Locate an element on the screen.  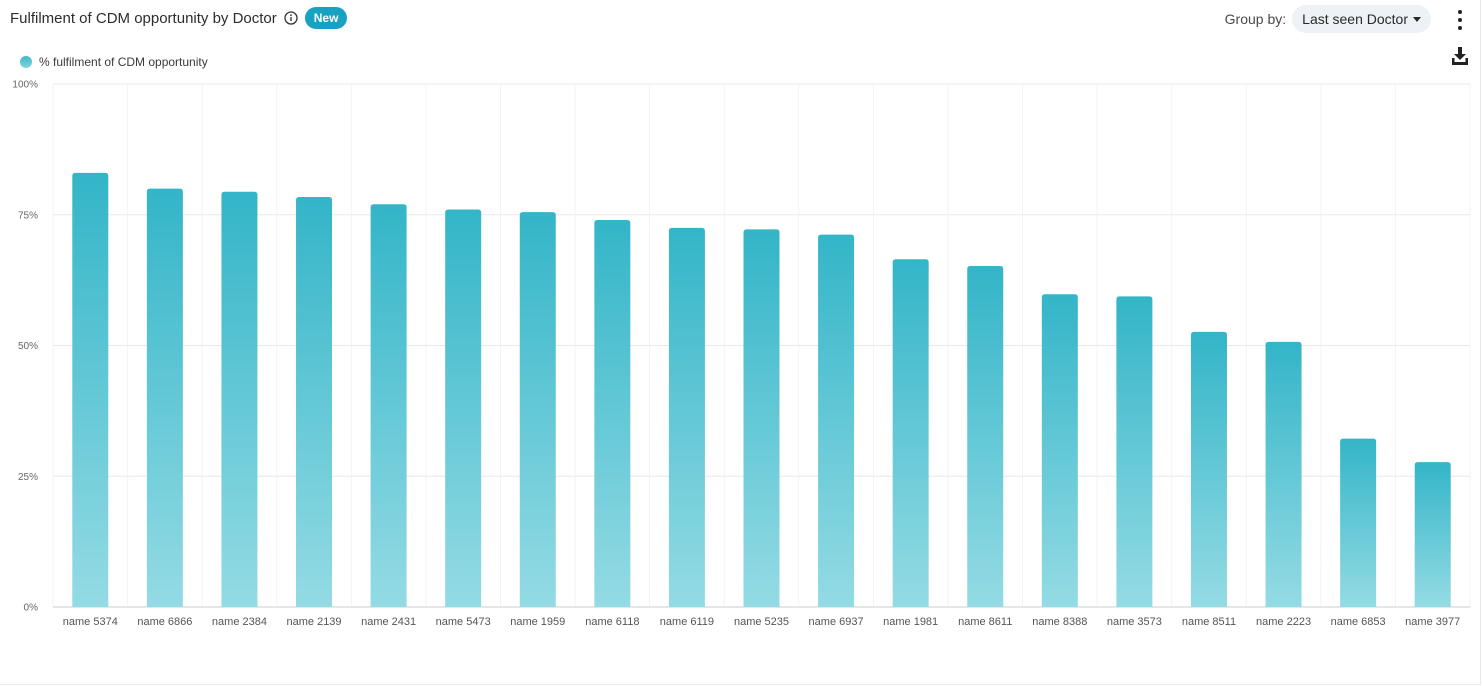
chart-title: Fulfilment of CDM opportunity by Doctor is located at coordinates (143, 18).